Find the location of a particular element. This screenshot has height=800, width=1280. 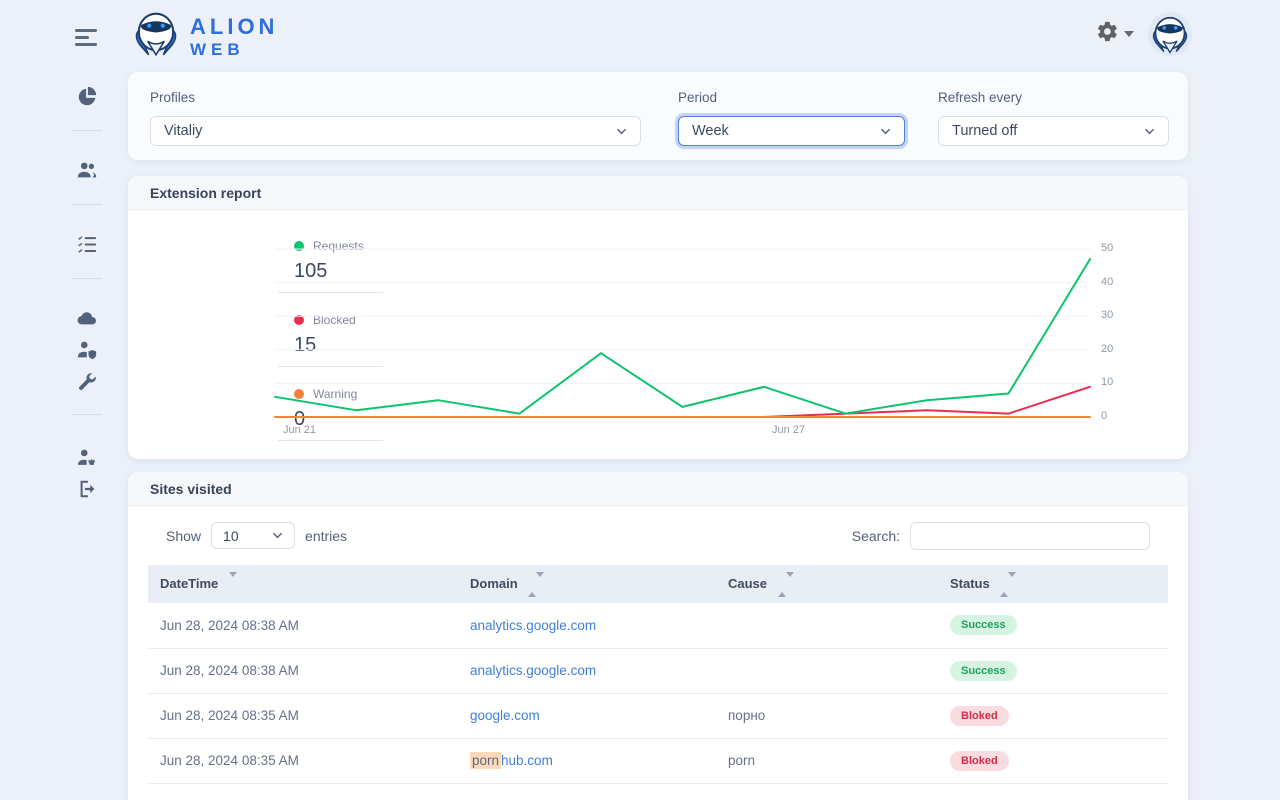

refresh-select-value: Turned off is located at coordinates (985, 131).